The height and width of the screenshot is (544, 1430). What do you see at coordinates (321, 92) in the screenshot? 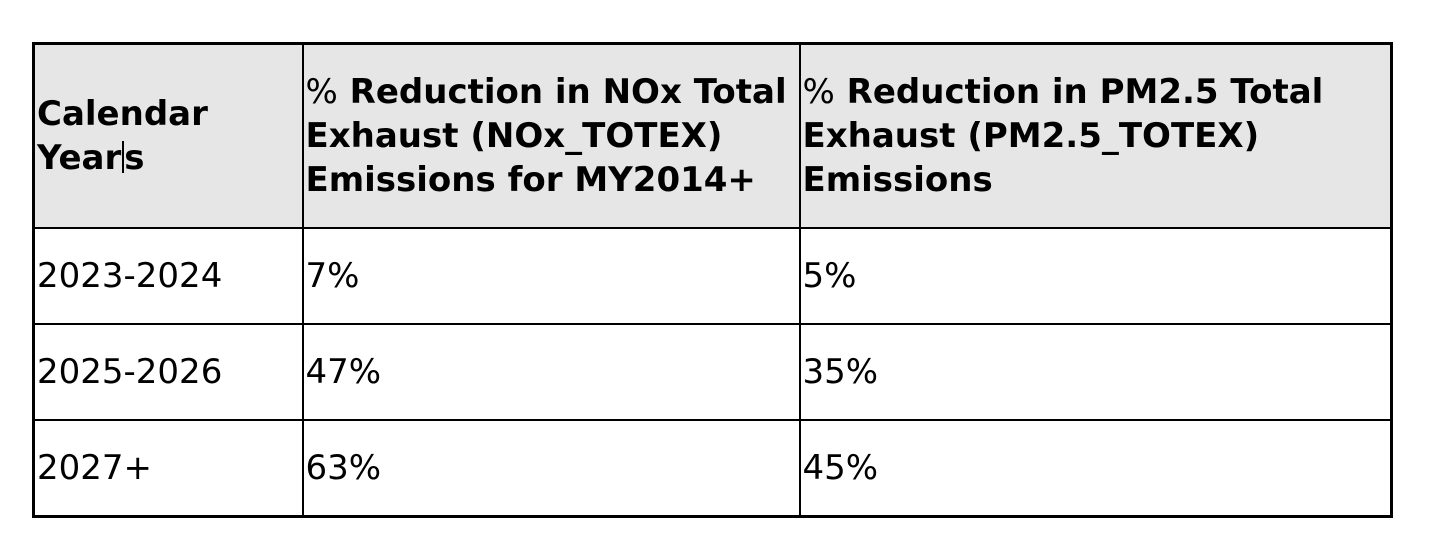
I see `header-nox-percent-sign: %` at bounding box center [321, 92].